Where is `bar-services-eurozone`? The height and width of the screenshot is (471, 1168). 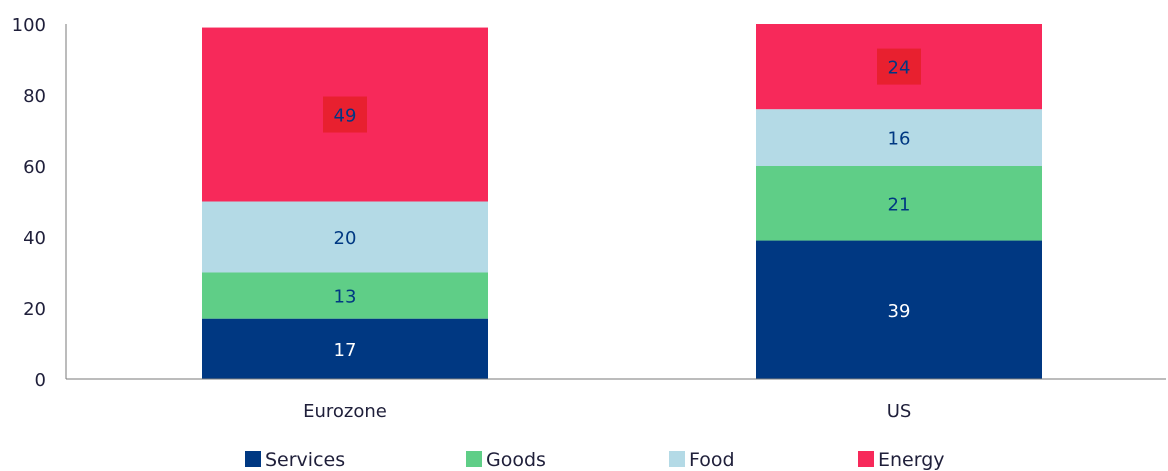 bar-services-eurozone is located at coordinates (345, 348).